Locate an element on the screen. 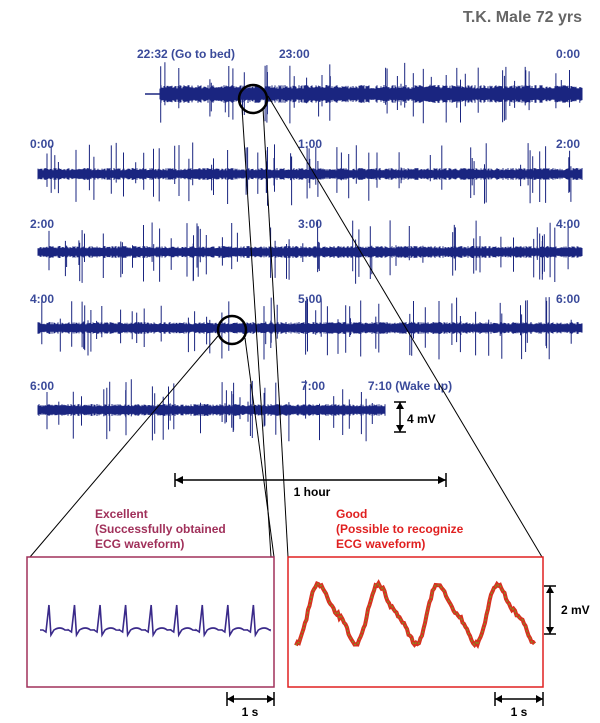 The image size is (600, 723). row-1-tick-label-1: 2:00 is located at coordinates (568, 144).